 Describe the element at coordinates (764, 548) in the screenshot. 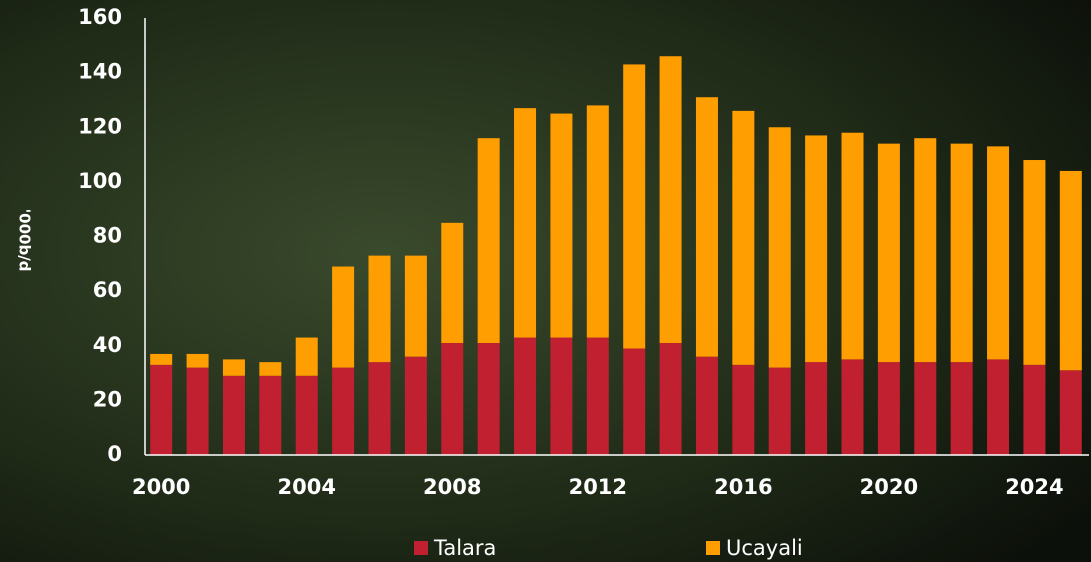

I see `legend-label: Ucayali` at that location.